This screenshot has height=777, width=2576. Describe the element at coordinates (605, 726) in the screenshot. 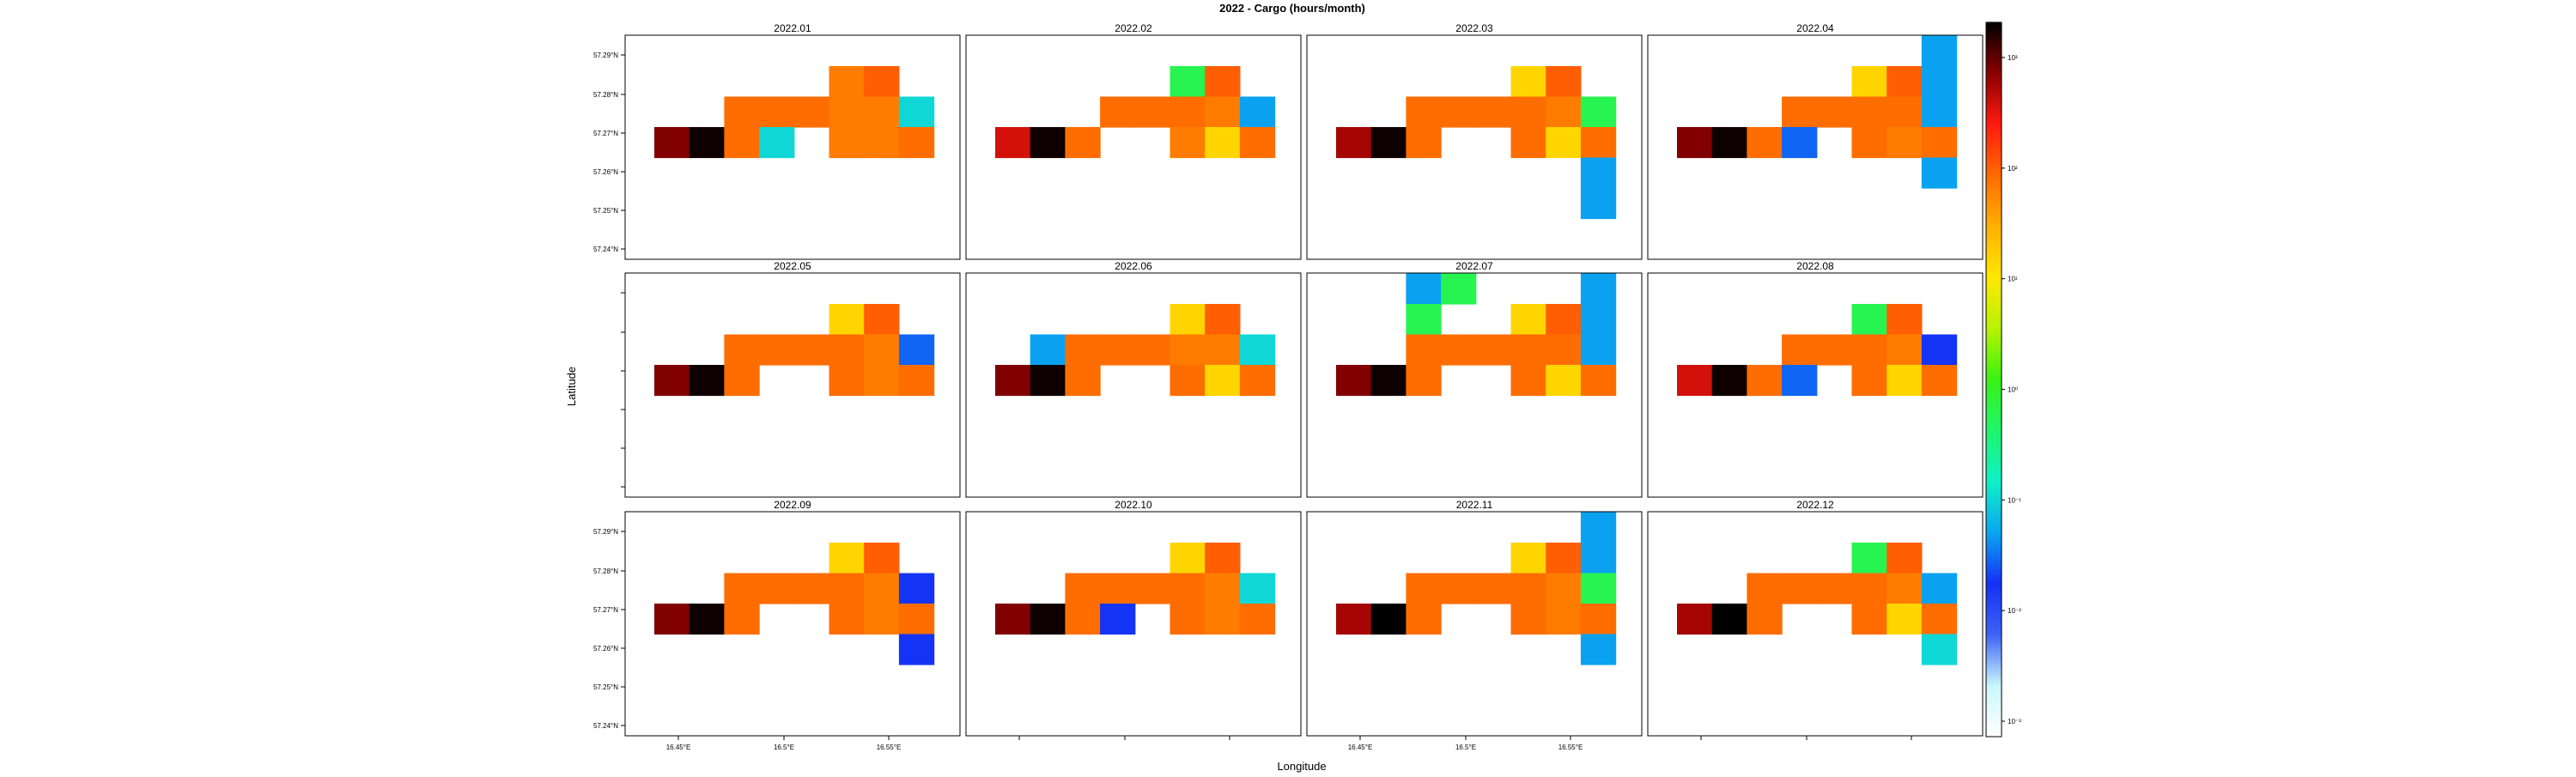

I see `y-tick-label: 57.24°N` at that location.